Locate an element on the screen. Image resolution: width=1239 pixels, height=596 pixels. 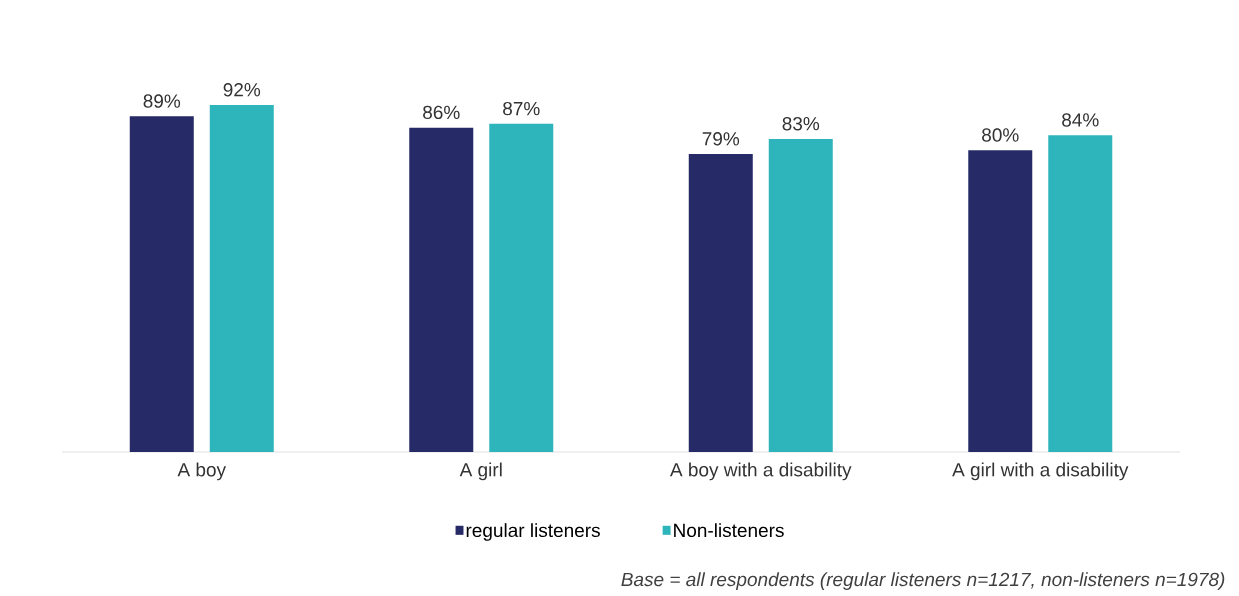
data-label: 87% is located at coordinates (521, 108).